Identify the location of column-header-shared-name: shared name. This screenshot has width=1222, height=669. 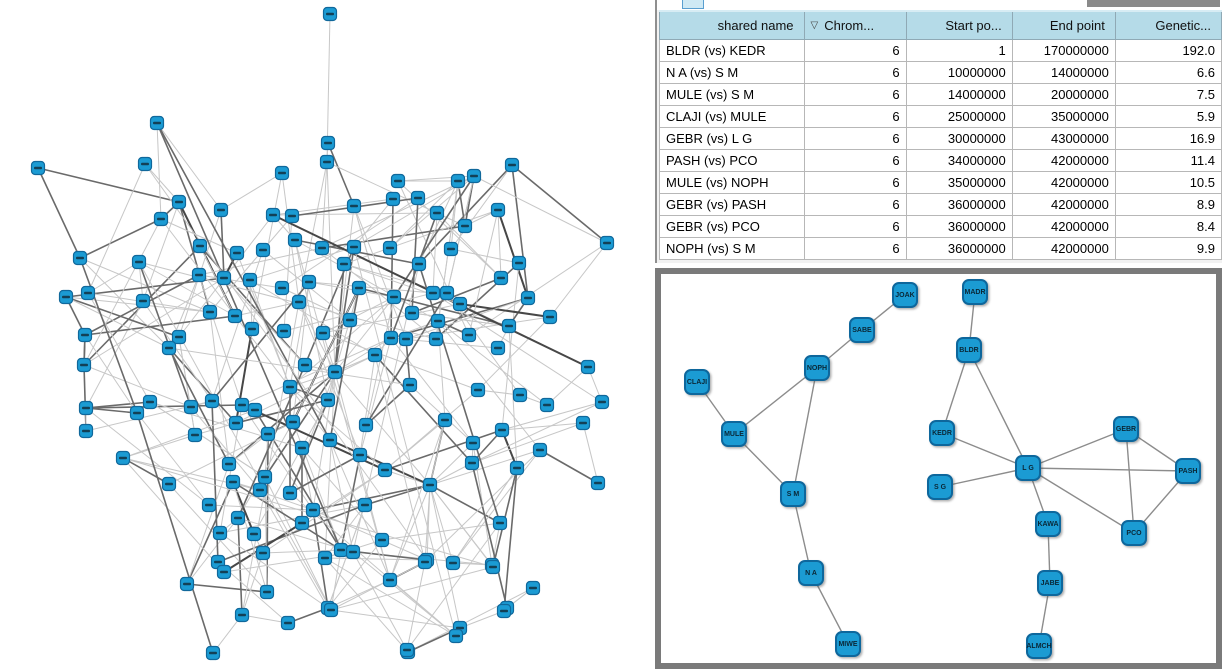
(732, 25).